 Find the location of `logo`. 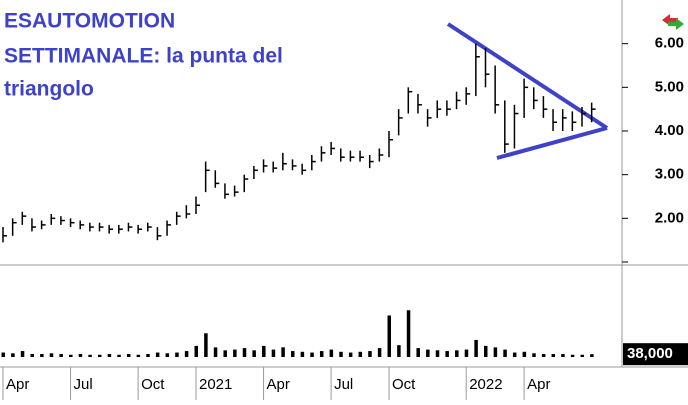

logo is located at coordinates (673, 22).